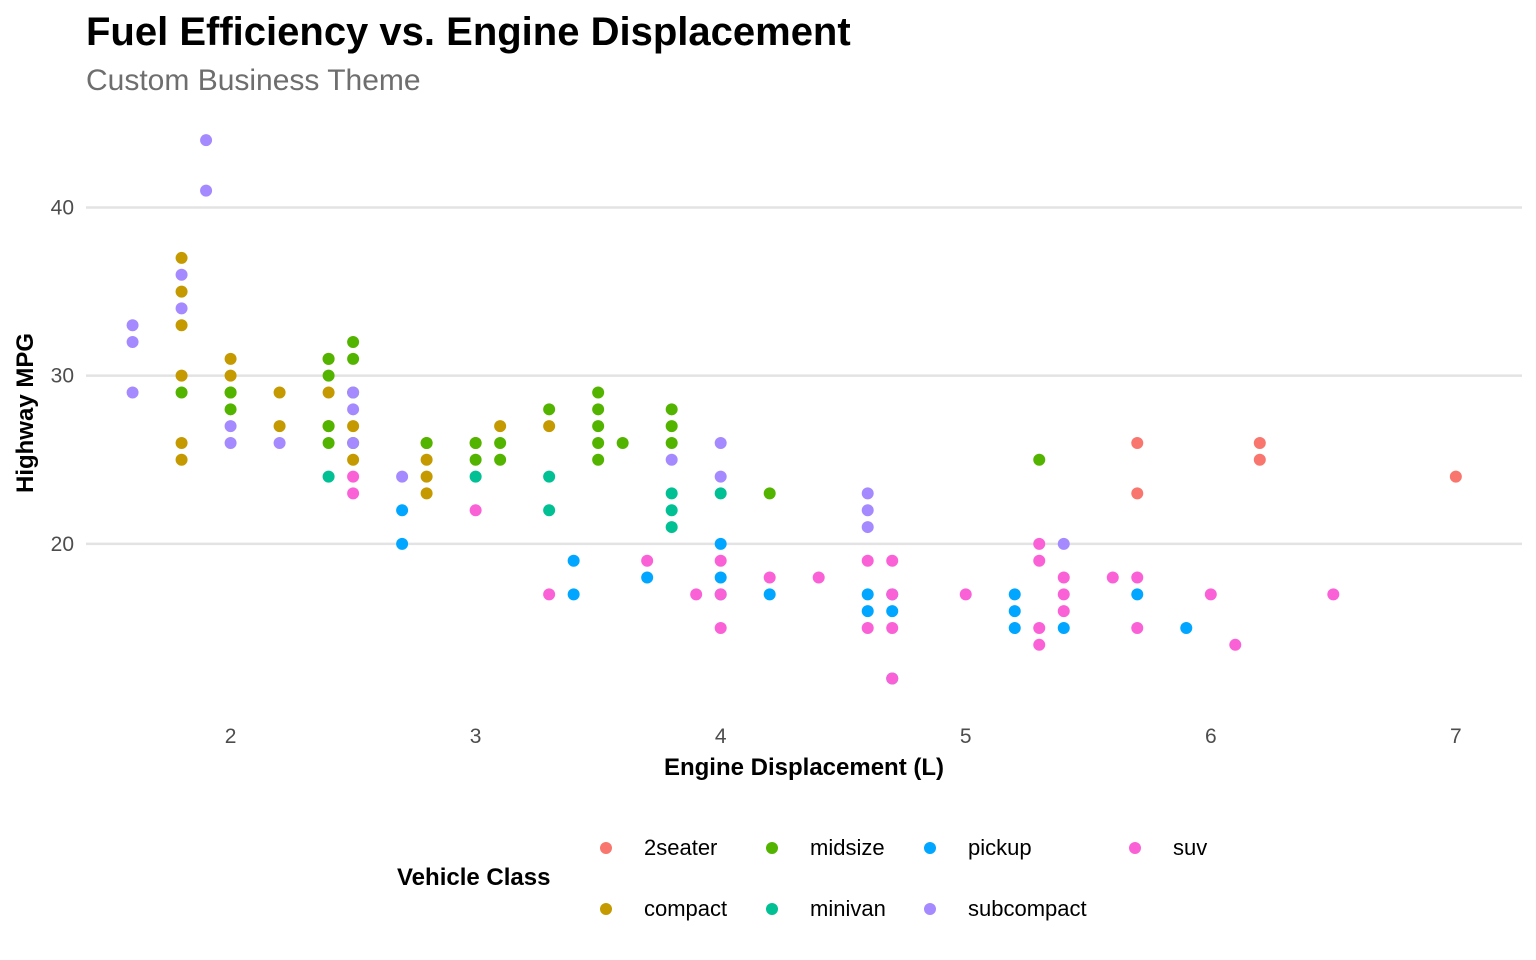 The width and height of the screenshot is (1536, 960). I want to click on legend-key-2seater, so click(606, 848).